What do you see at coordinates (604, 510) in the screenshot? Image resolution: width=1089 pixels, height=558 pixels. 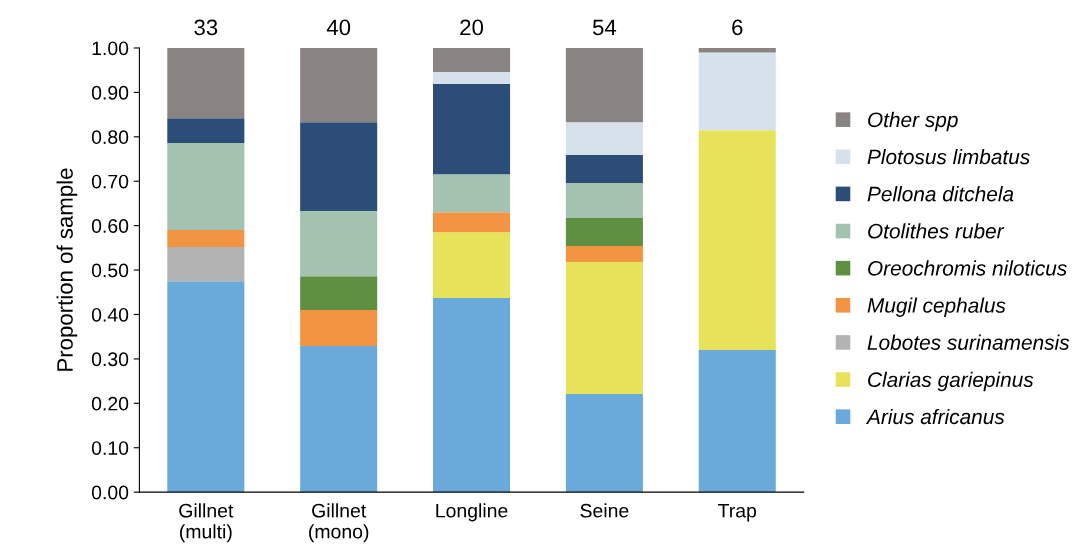 I see `x-tick-label: Seine` at bounding box center [604, 510].